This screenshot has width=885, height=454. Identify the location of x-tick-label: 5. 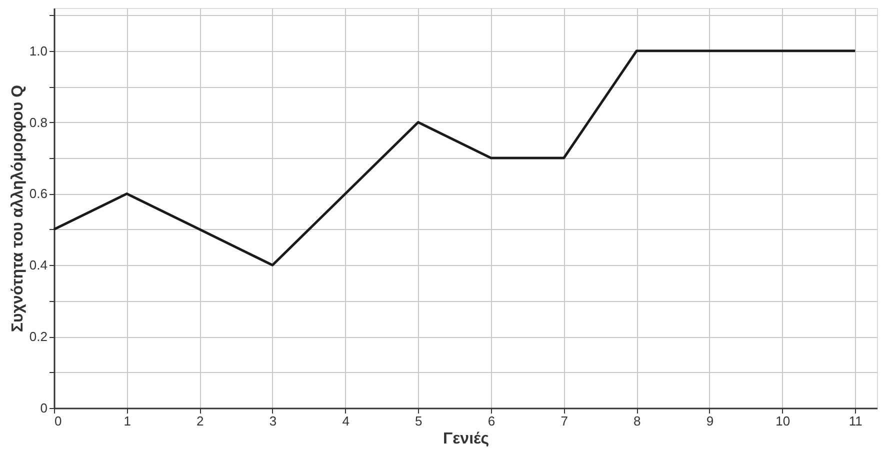
(418, 421).